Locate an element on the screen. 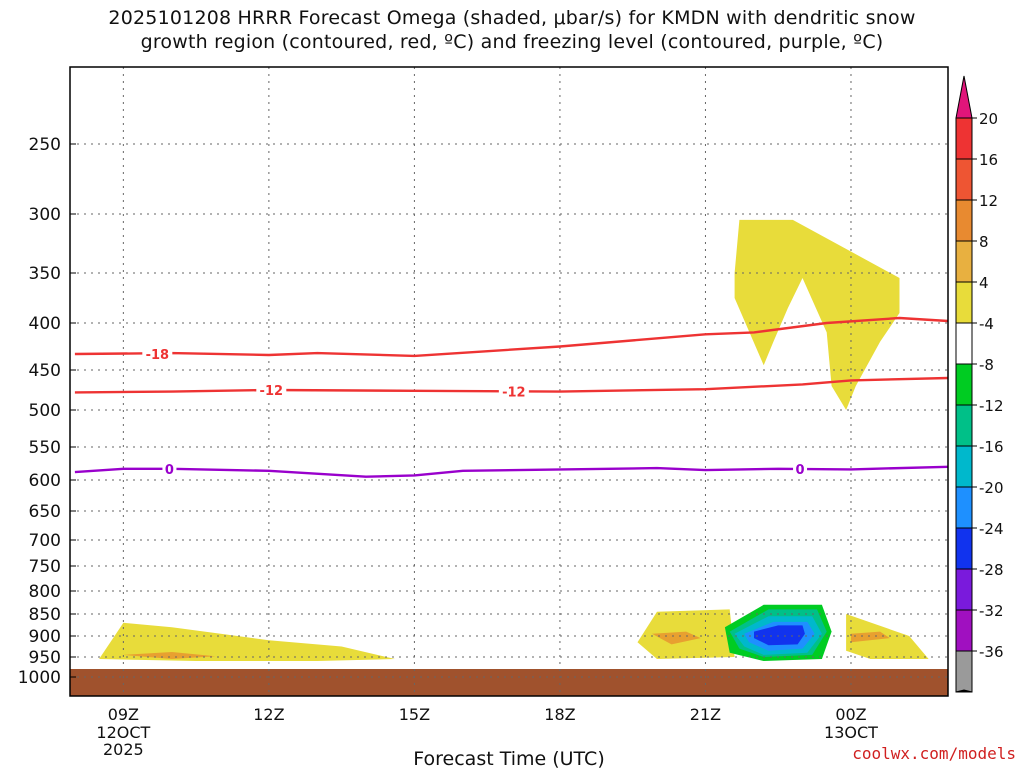  x-tick-label: 15Z is located at coordinates (414, 714).